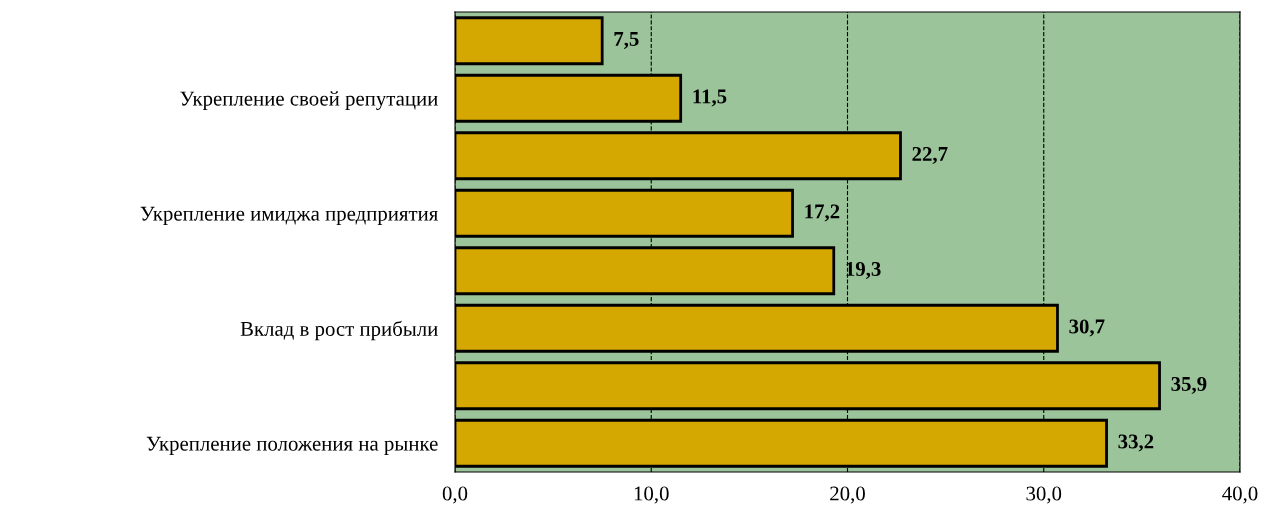 The height and width of the screenshot is (517, 1265). What do you see at coordinates (930, 155) in the screenshot?
I see `data-label: 22,7` at bounding box center [930, 155].